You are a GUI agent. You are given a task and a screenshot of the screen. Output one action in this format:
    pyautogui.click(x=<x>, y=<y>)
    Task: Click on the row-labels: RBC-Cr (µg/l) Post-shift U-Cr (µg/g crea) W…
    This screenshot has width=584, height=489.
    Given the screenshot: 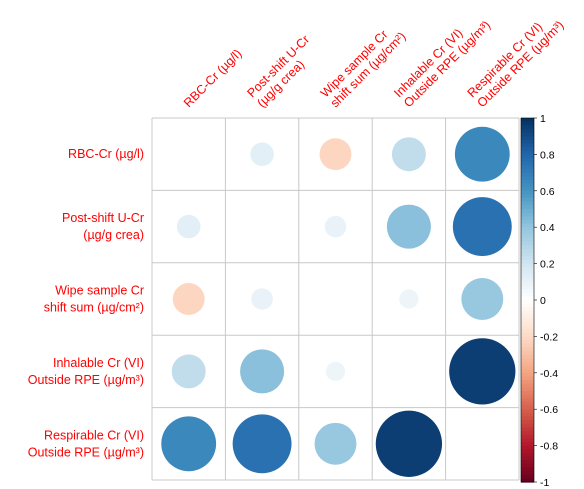 What is the action you would take?
    pyautogui.click(x=86, y=303)
    